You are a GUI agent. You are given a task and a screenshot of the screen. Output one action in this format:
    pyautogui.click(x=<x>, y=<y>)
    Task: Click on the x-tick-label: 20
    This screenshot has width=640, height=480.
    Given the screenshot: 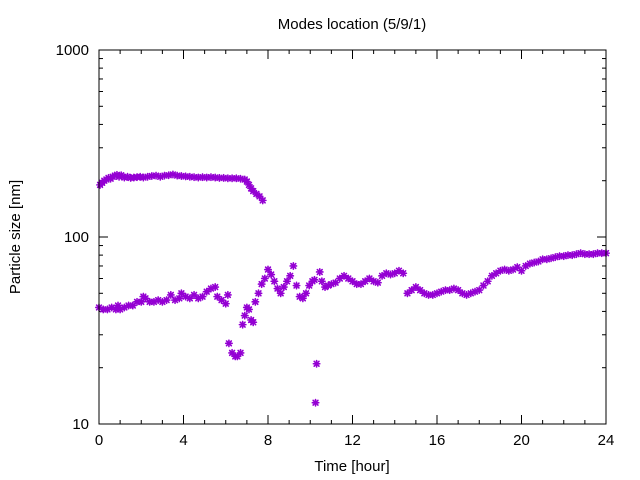 What is the action you would take?
    pyautogui.click(x=521, y=440)
    